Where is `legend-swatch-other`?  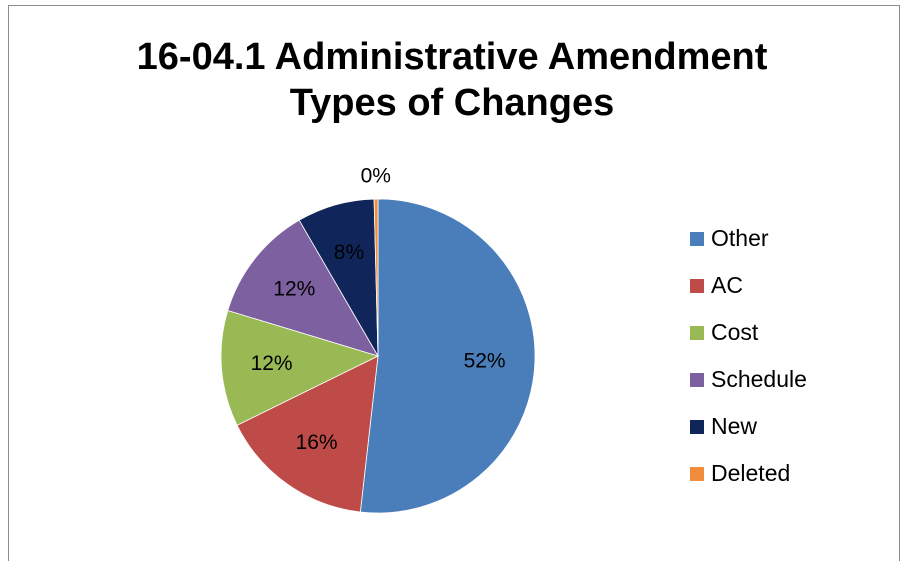 legend-swatch-other is located at coordinates (697, 238).